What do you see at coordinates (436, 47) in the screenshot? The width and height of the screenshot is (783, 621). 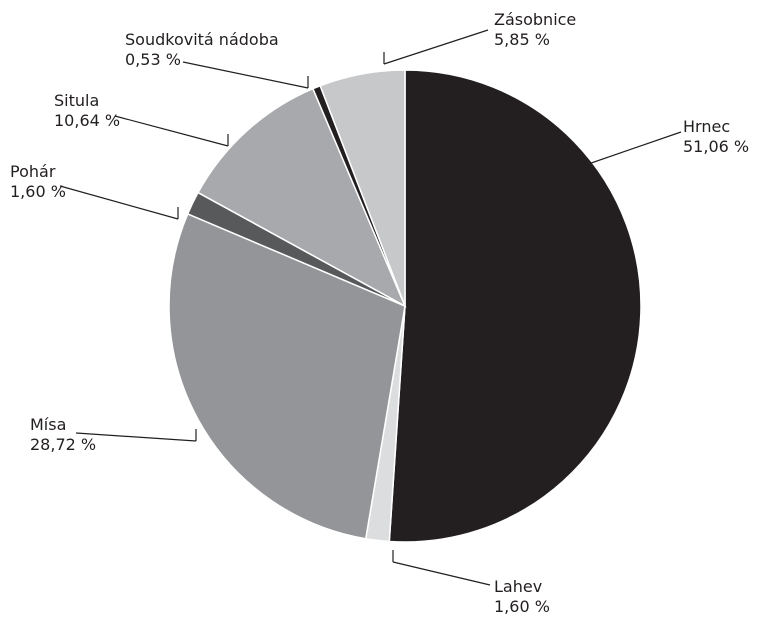 I see `leader-line-zasobnice` at bounding box center [436, 47].